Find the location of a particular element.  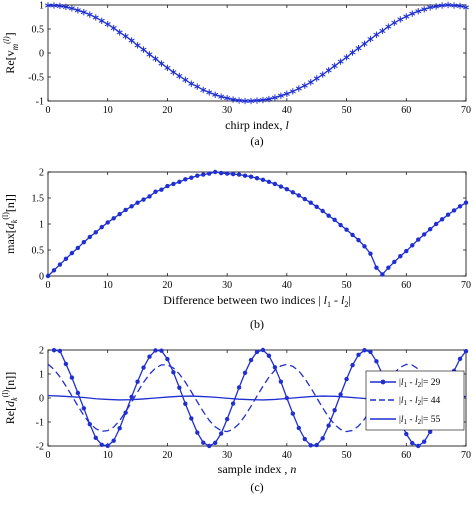

chart-b-xtick-label: 30 is located at coordinates (227, 285).